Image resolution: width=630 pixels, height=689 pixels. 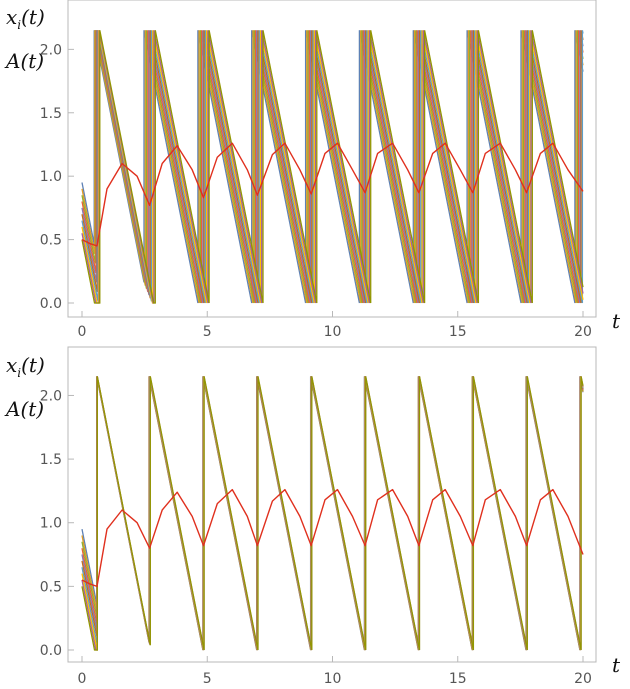 What do you see at coordinates (33, 17) in the screenshot?
I see `top-ylabel-x-arg: (t)` at bounding box center [33, 17].